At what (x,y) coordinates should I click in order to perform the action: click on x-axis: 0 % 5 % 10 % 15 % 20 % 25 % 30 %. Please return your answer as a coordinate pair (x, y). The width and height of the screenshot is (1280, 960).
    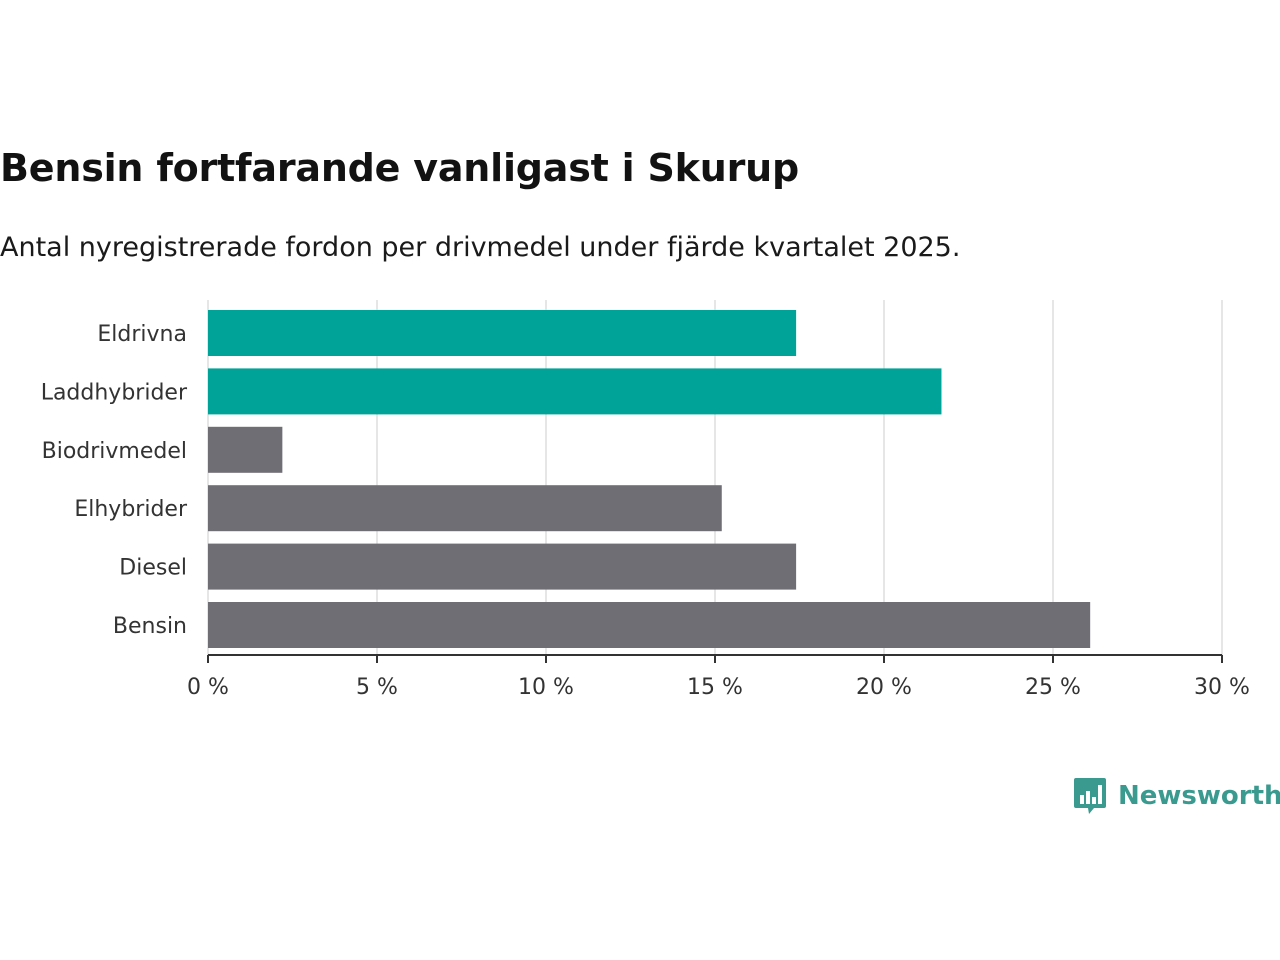
    Looking at the image, I should click on (718, 677).